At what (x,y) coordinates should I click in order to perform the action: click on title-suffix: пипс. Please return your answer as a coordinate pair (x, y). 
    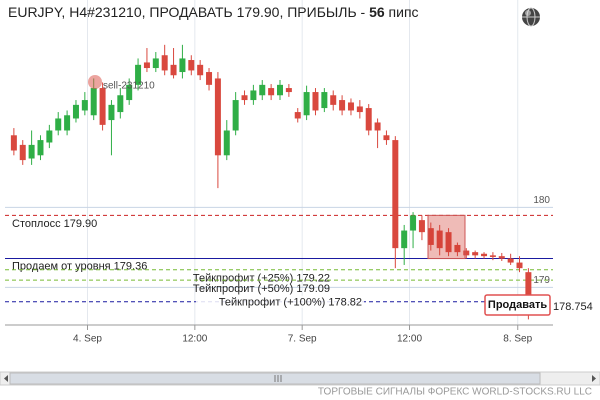
    Looking at the image, I should click on (401, 12).